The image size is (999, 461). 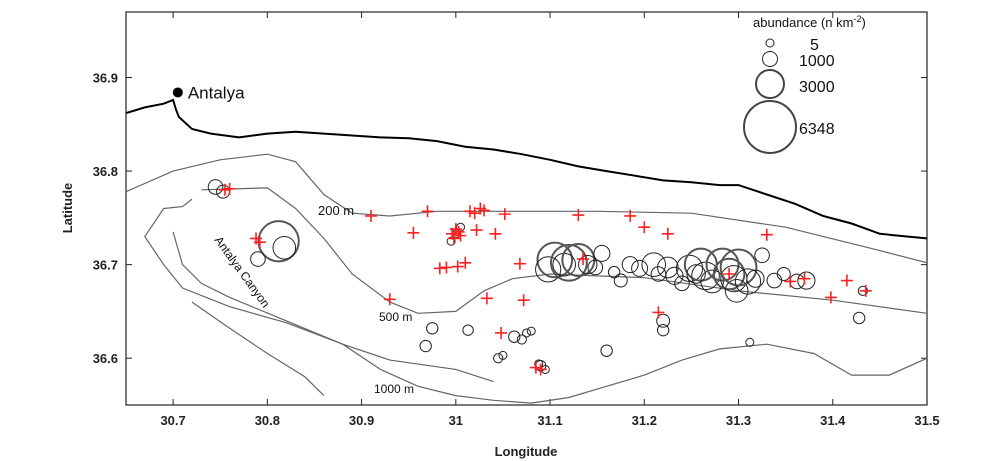 I want to click on x-tick-label: 31.3, so click(x=738, y=420).